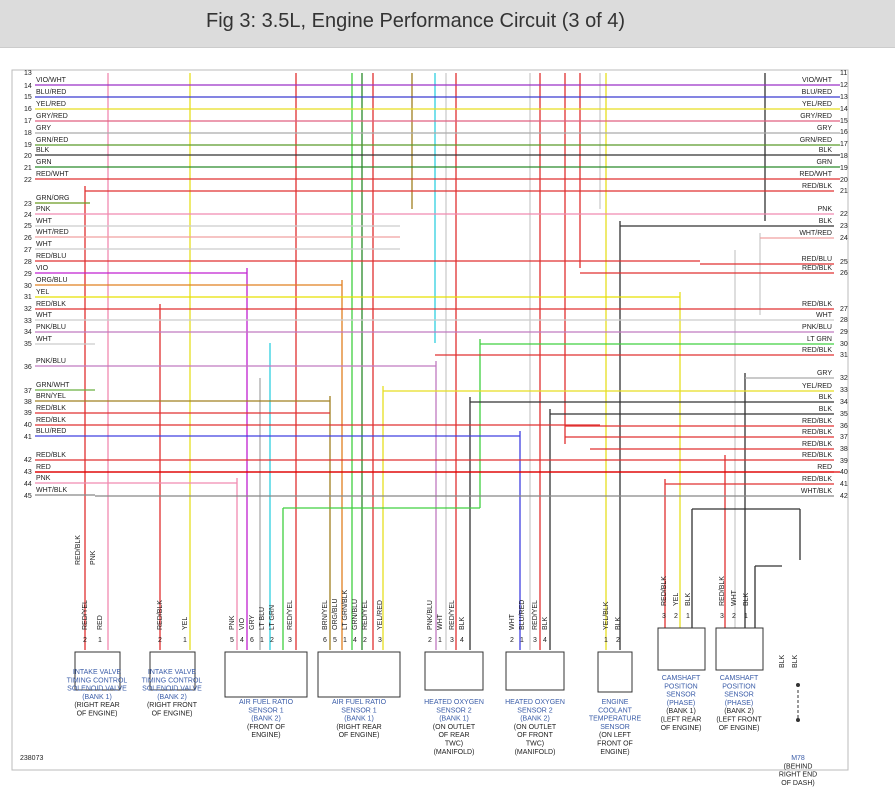 This screenshot has width=895, height=794. What do you see at coordinates (28, 425) in the screenshot?
I see `left-wire-number: 40` at bounding box center [28, 425].